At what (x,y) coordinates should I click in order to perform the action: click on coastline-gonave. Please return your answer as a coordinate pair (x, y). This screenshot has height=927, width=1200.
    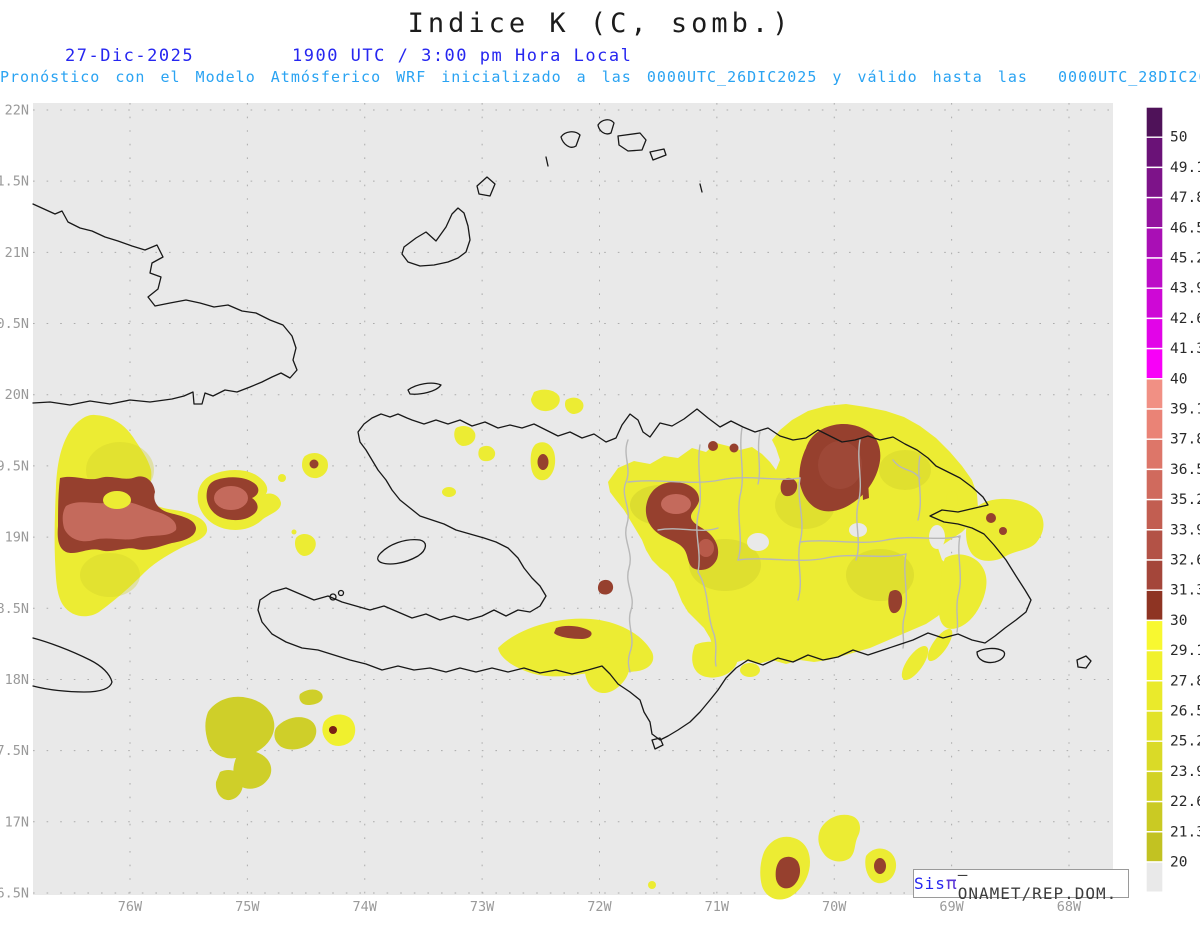
    Looking at the image, I should click on (401, 551).